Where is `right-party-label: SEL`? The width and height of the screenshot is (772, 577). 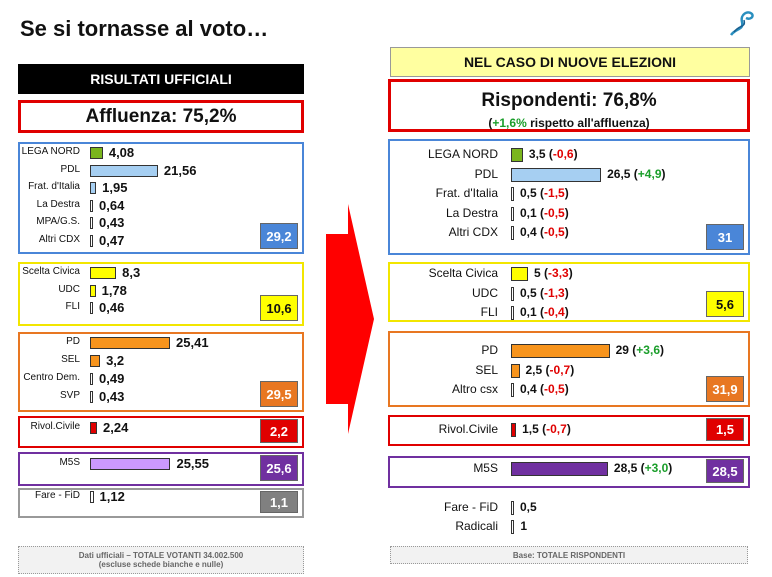
right-party-label: SEL is located at coordinates (486, 369).